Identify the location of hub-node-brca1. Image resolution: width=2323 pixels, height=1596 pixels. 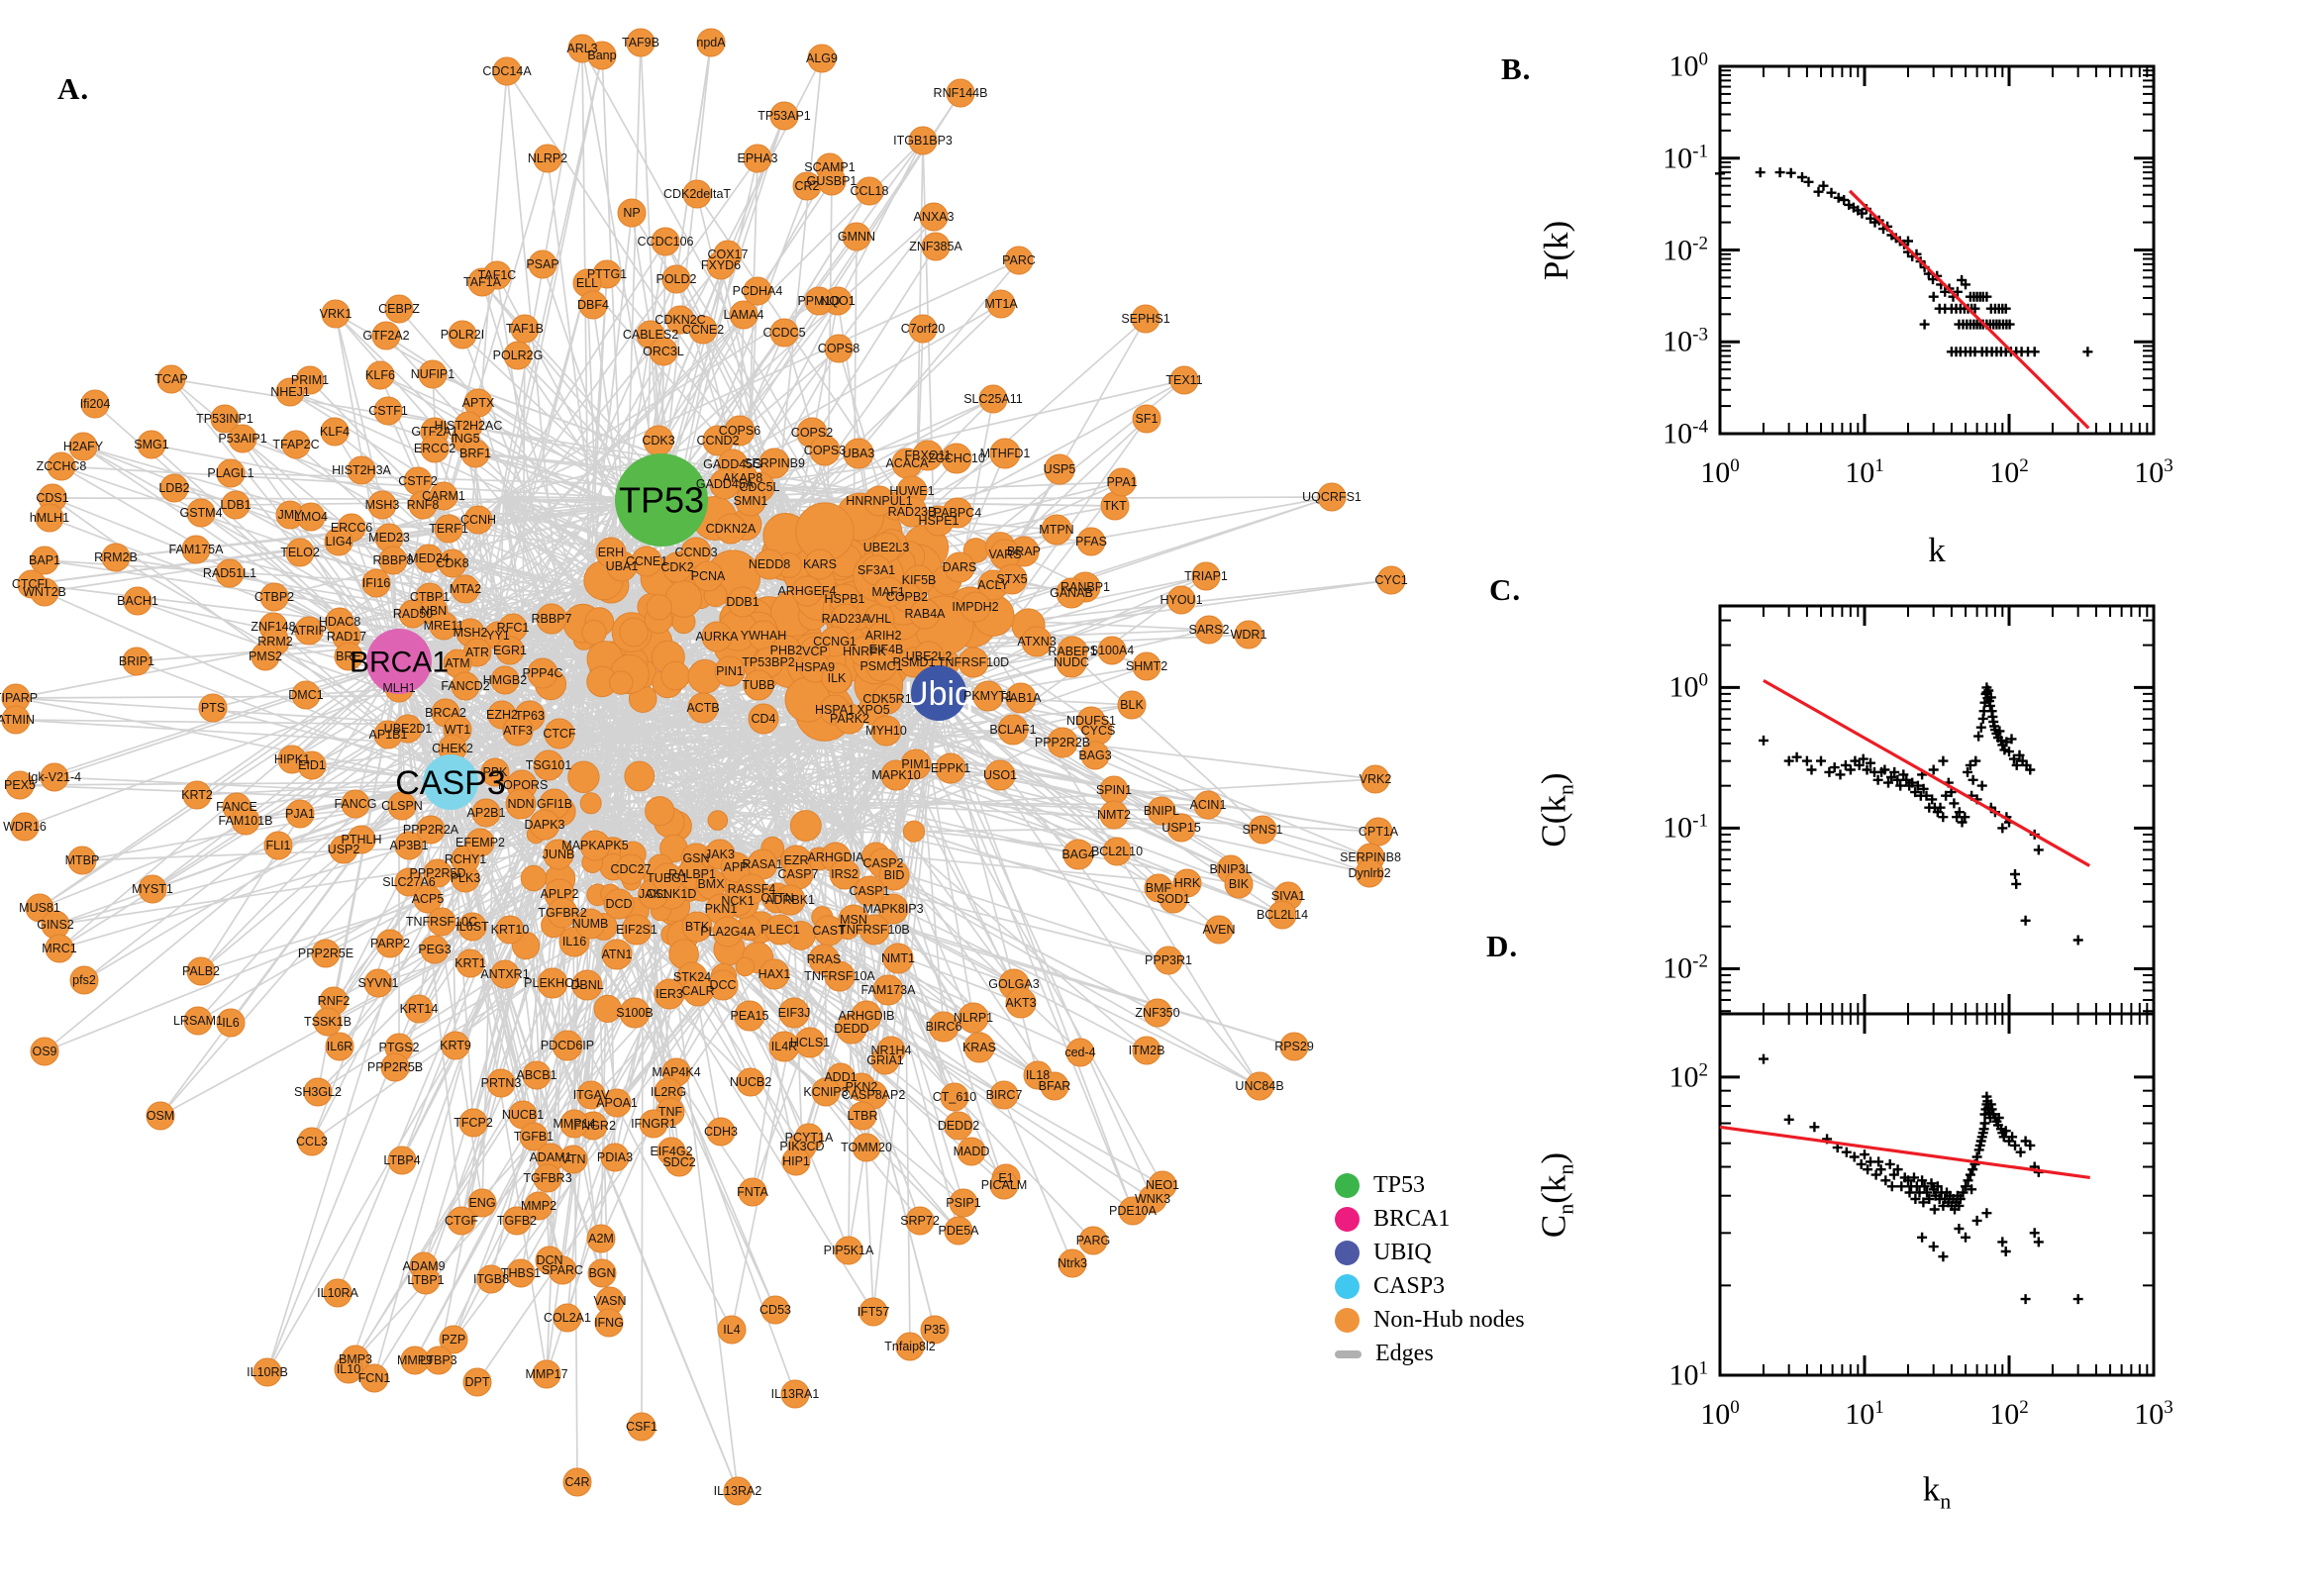
(399, 661).